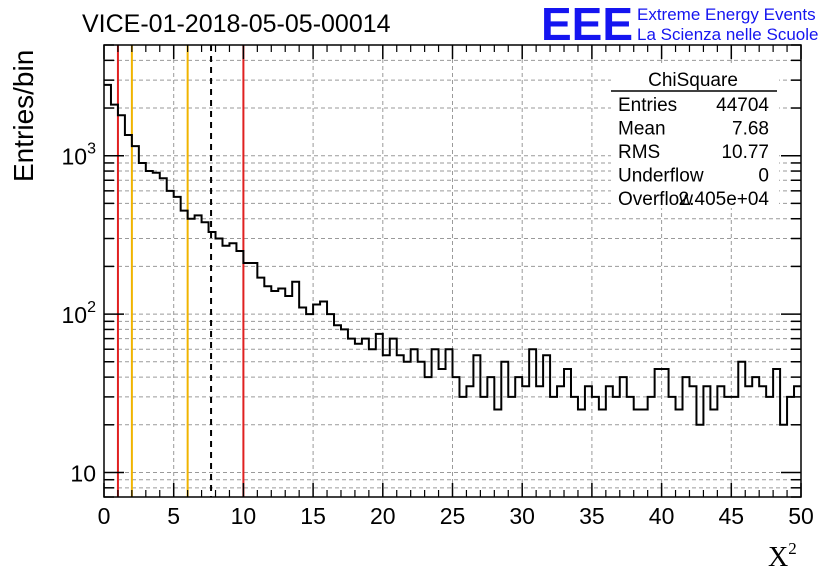  I want to click on stats-row-label: Underflow, so click(661, 176).